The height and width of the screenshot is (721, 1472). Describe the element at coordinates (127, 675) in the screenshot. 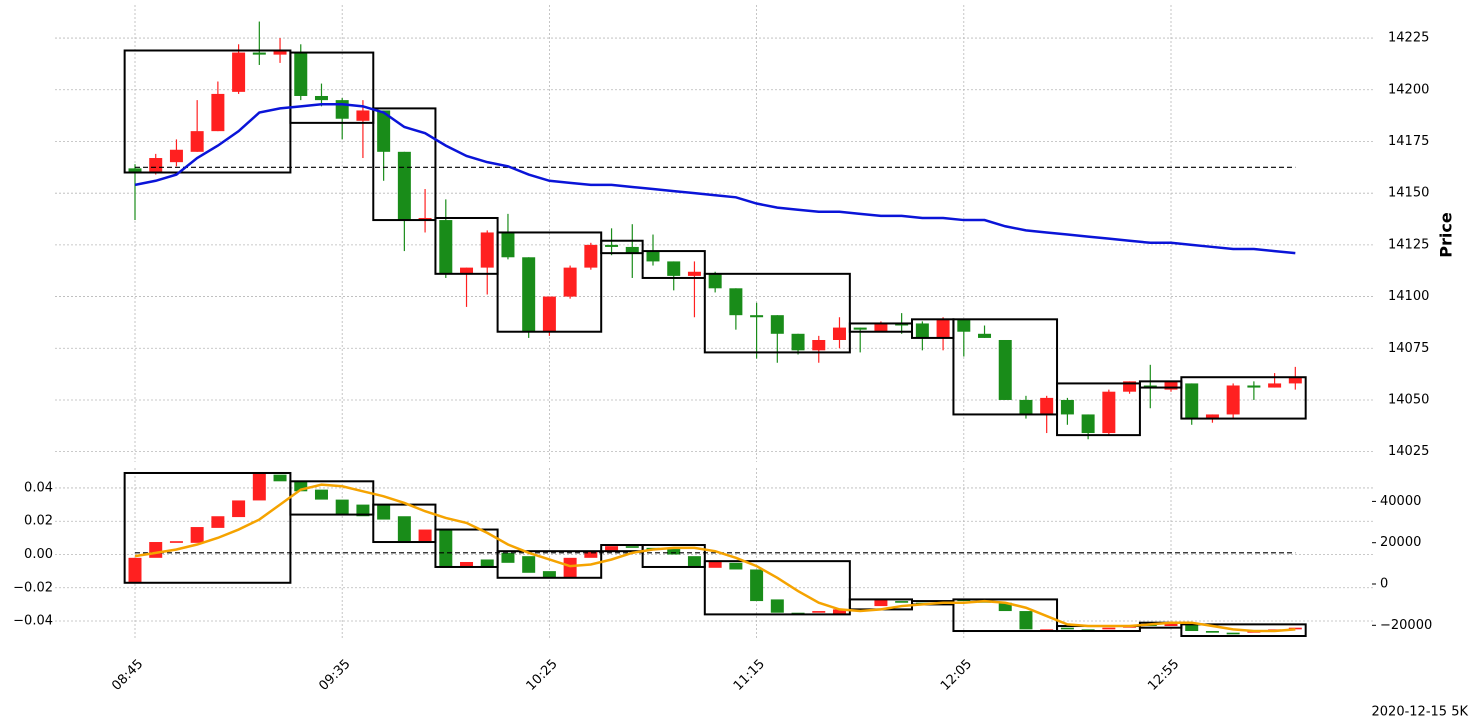

I see `x-tick-label: 08:45` at that location.